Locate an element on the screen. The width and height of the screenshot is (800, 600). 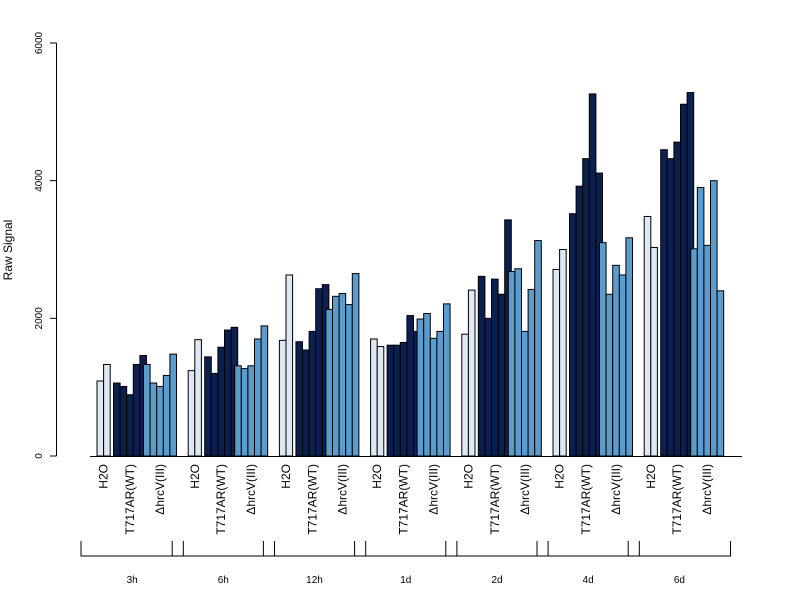
bar-1d-series1-rep0 is located at coordinates (390, 400).